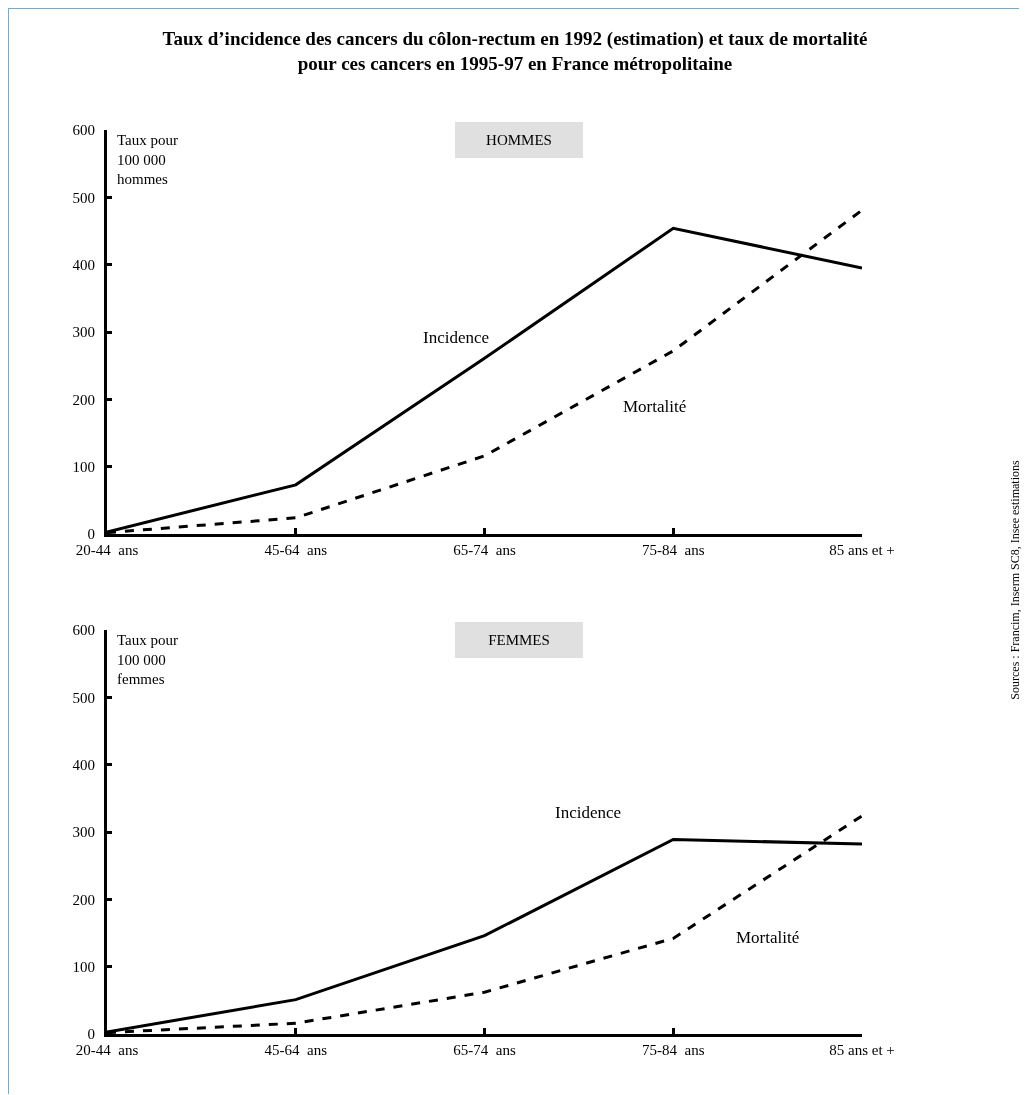  Describe the element at coordinates (456, 337) in the screenshot. I see `series-label: Incidence` at that location.